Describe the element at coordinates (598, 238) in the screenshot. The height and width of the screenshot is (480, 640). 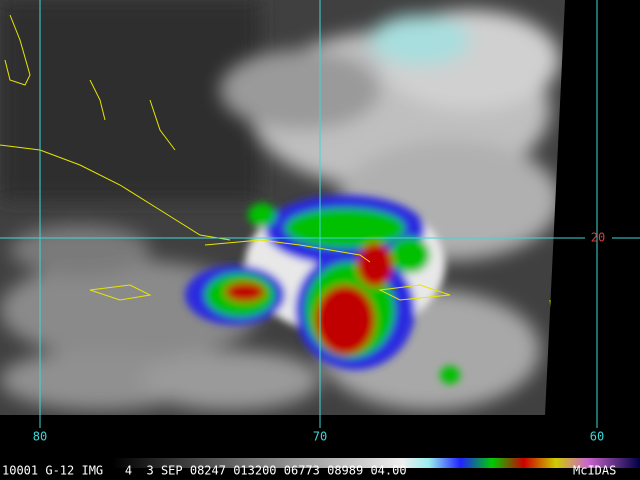
I see `lat-label: 20` at that location.